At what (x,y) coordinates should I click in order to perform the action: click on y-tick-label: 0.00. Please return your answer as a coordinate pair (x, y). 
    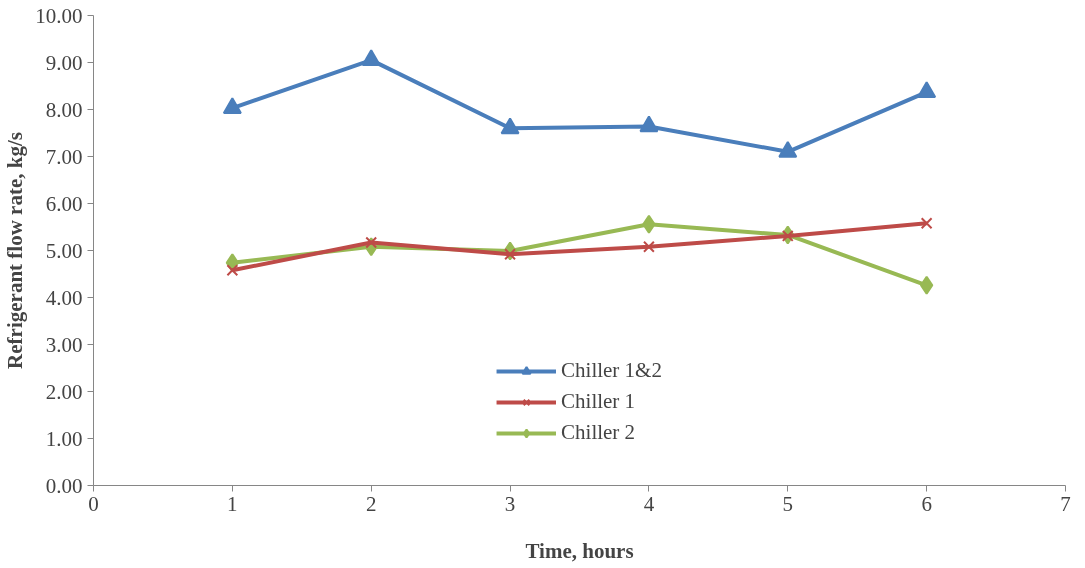
    Looking at the image, I should click on (64, 485).